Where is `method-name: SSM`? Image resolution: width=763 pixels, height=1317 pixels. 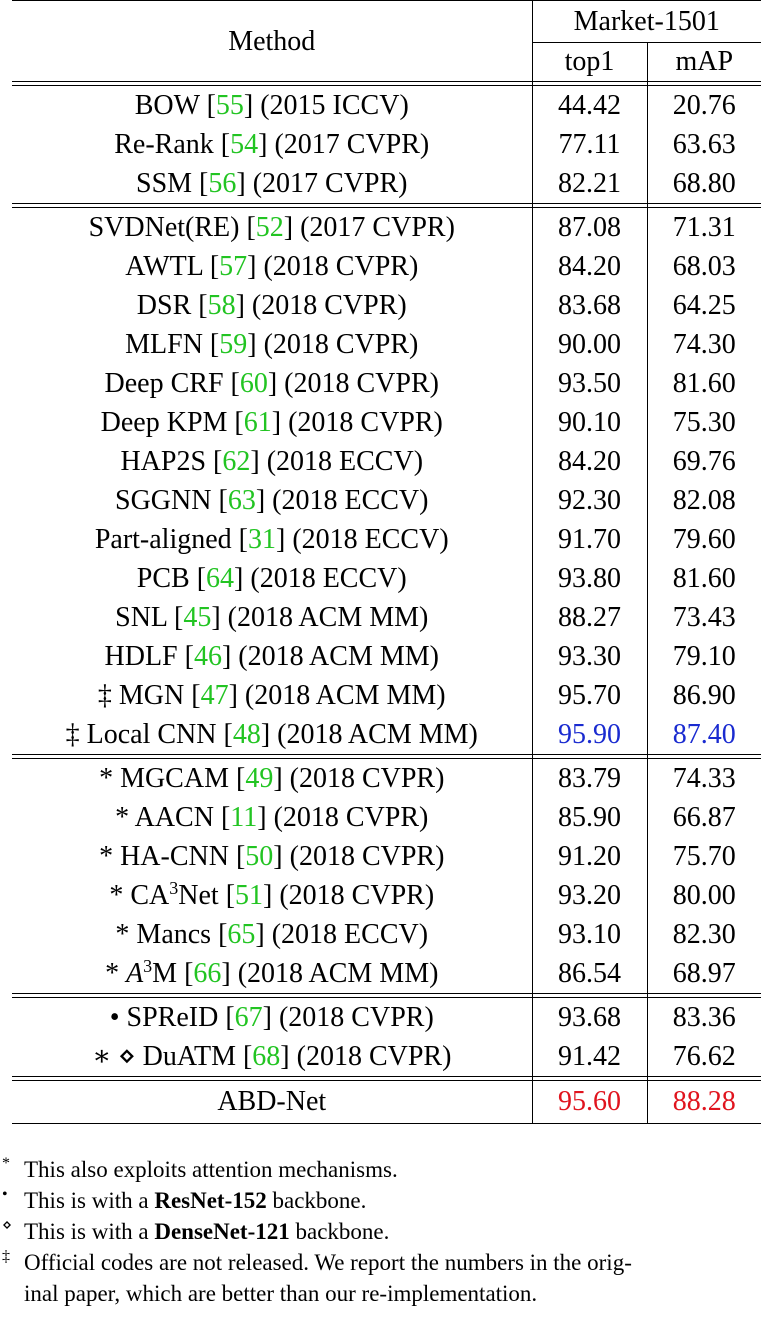 method-name: SSM is located at coordinates (164, 183).